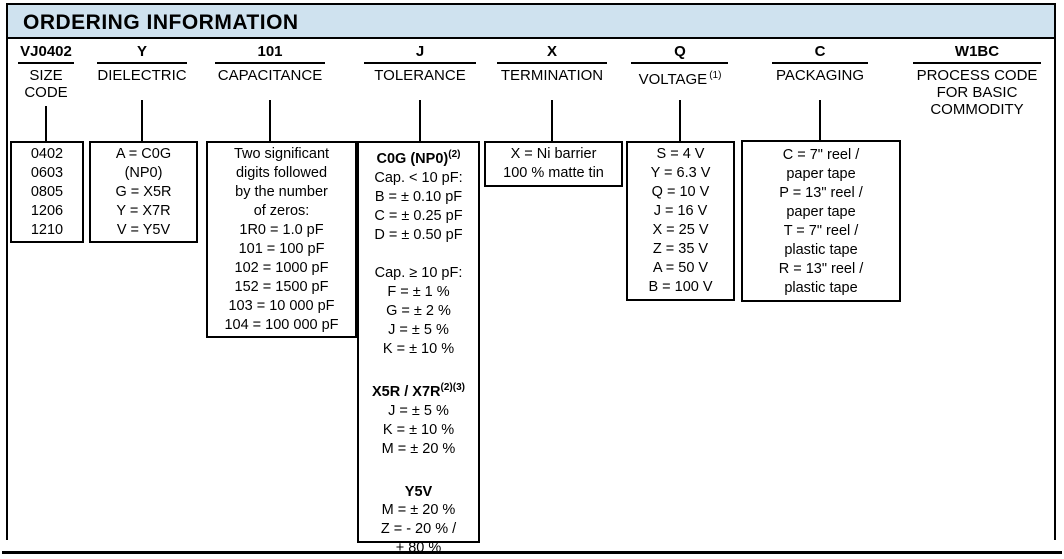  Describe the element at coordinates (680, 173) in the screenshot. I see `box-line: Y = 6.3 V` at that location.